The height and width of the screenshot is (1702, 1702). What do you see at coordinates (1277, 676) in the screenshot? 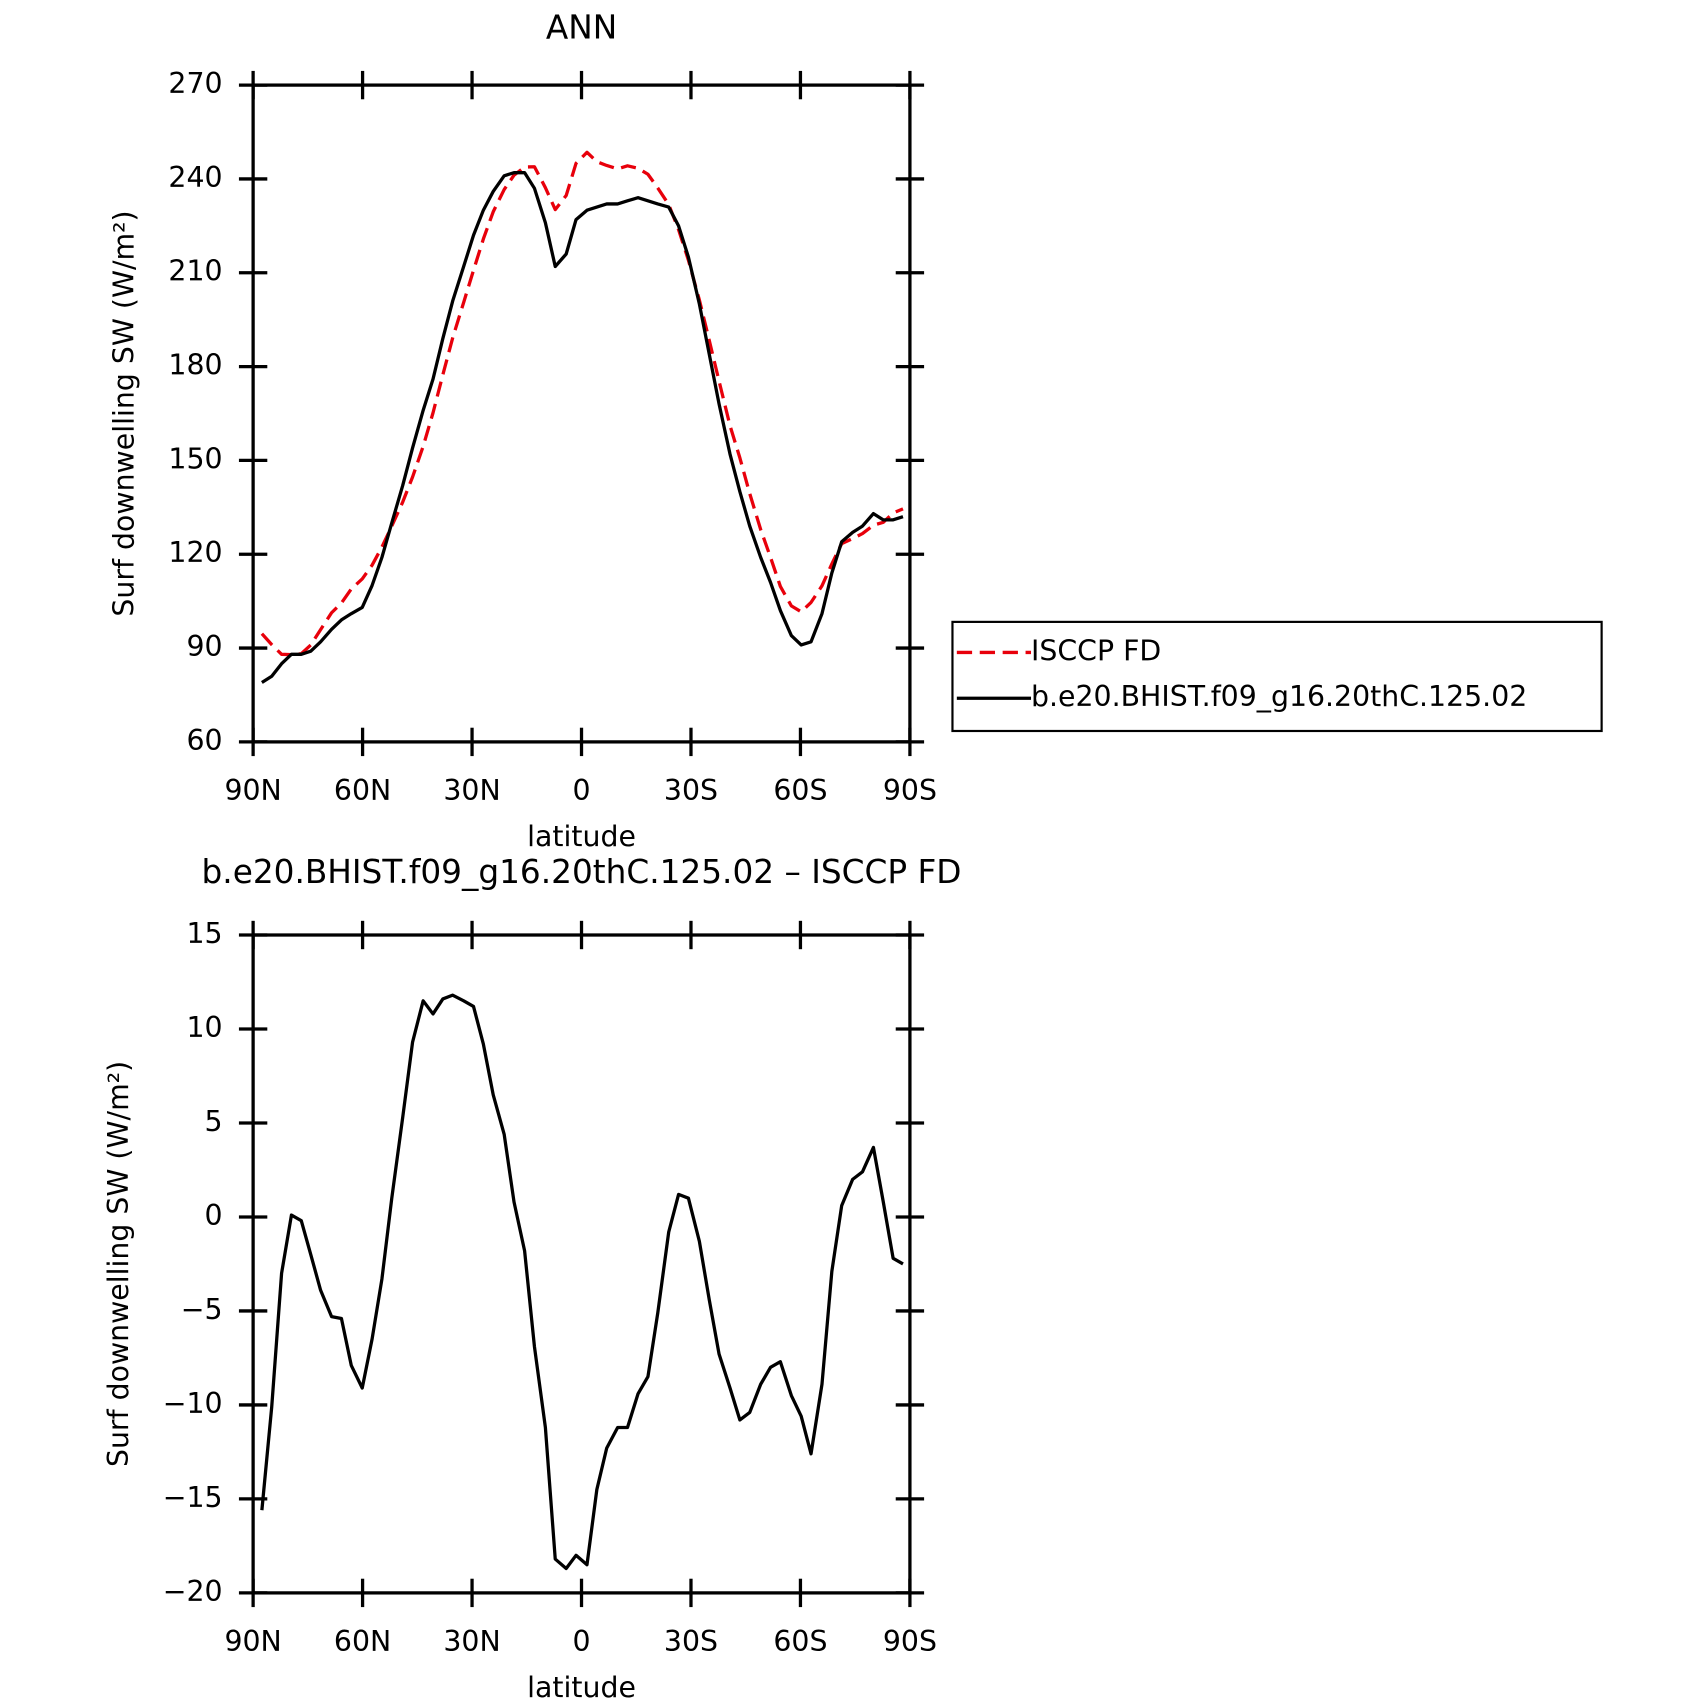
I see `legend-box` at bounding box center [1277, 676].